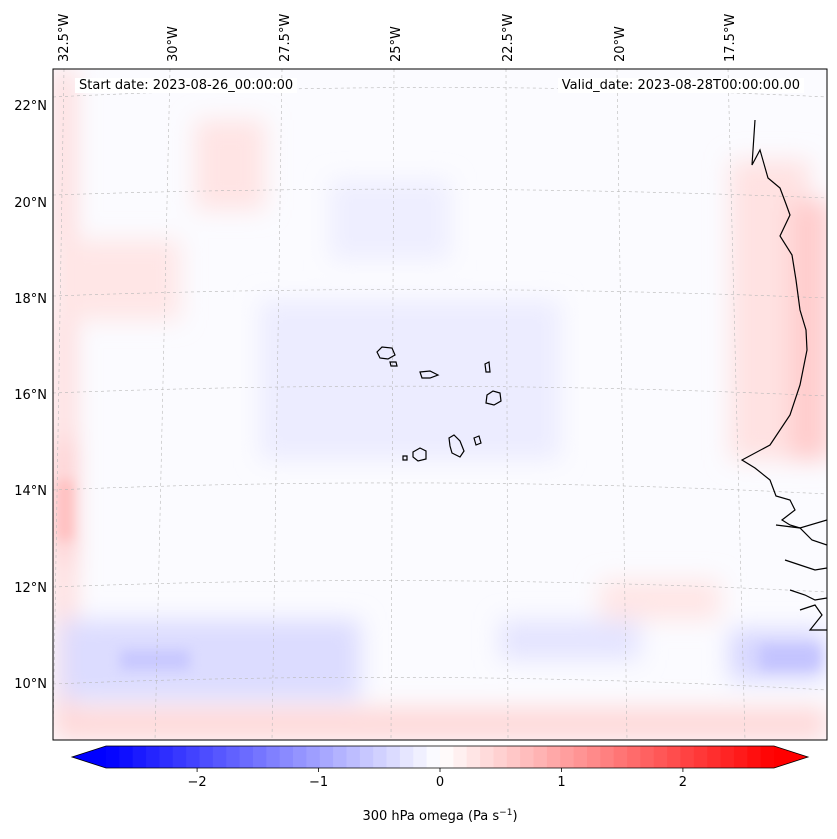  I want to click on colorbar-ticks: −2 −1 0 1 2, so click(437, 779).